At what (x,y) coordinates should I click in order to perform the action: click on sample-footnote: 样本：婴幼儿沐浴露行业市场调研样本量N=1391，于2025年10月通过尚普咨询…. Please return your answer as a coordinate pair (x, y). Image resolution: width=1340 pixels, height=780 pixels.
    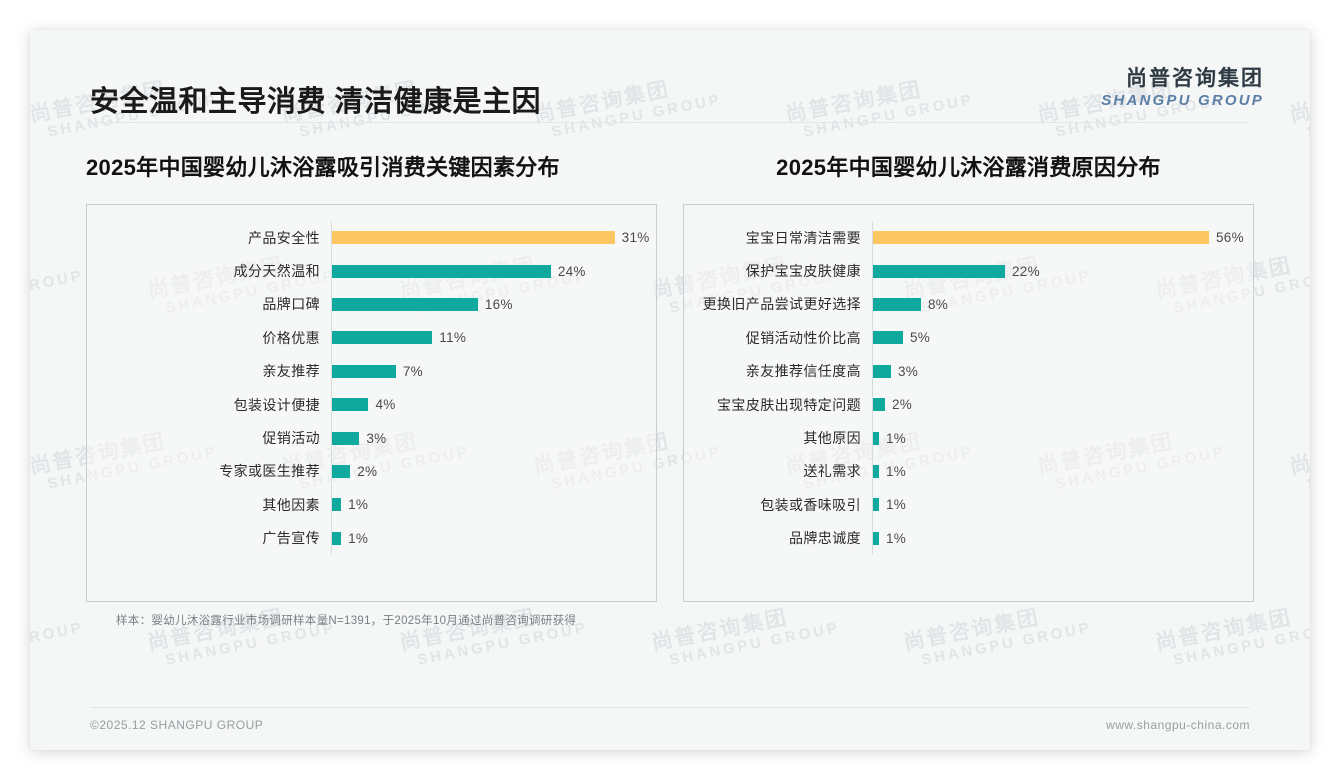
    Looking at the image, I should click on (346, 621).